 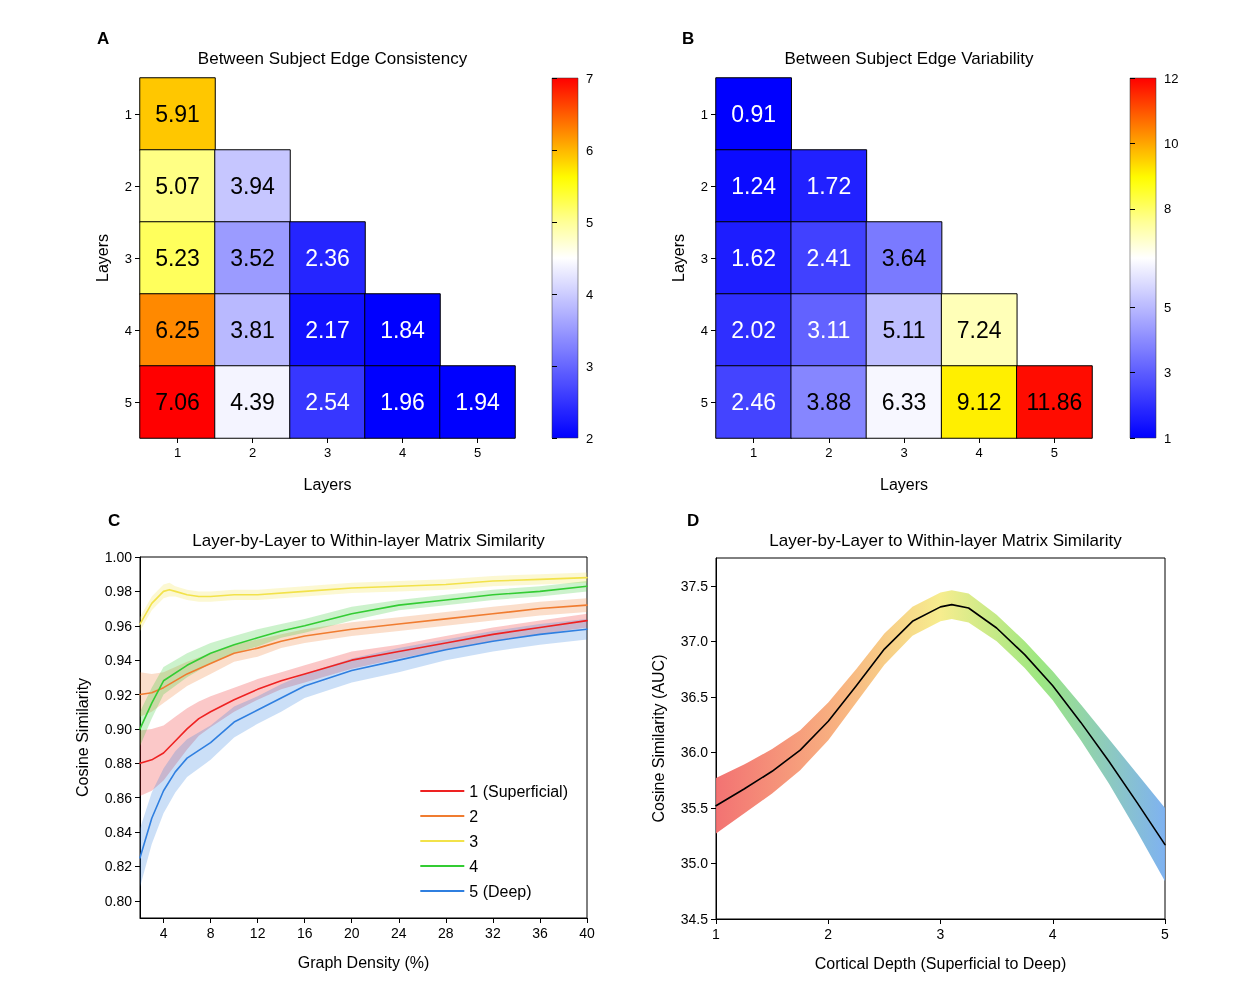 I want to click on color-bar-label: 4, so click(x=590, y=294).